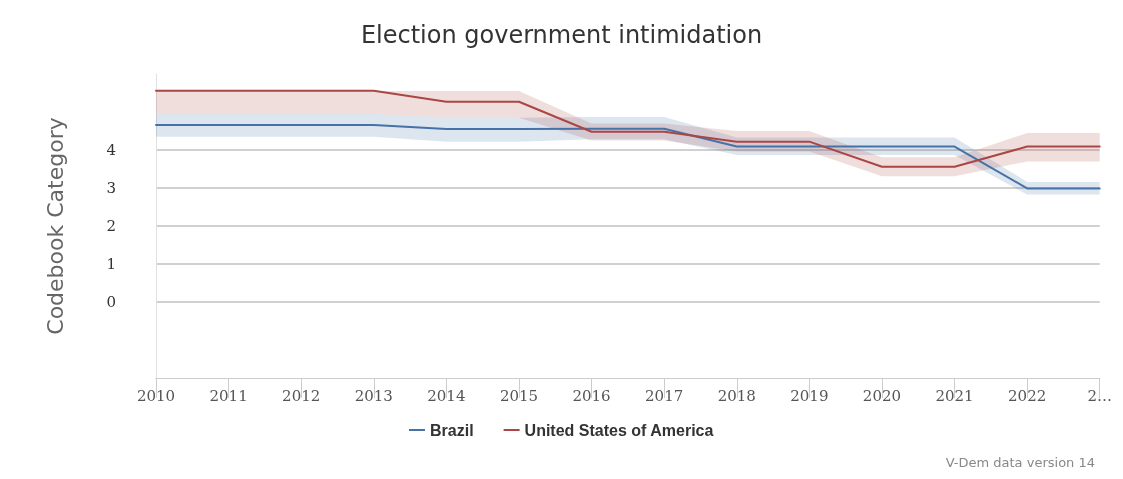 The image size is (1123, 479). What do you see at coordinates (619, 430) in the screenshot?
I see `legend-label: United States of America` at bounding box center [619, 430].